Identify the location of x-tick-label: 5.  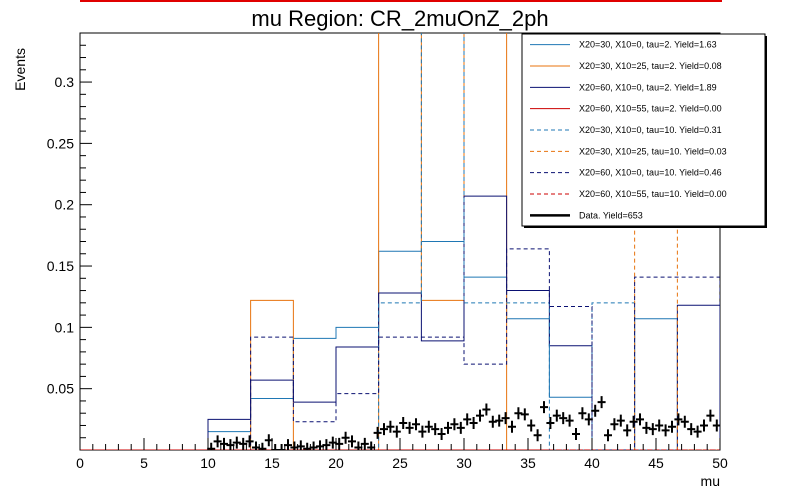
(144, 463).